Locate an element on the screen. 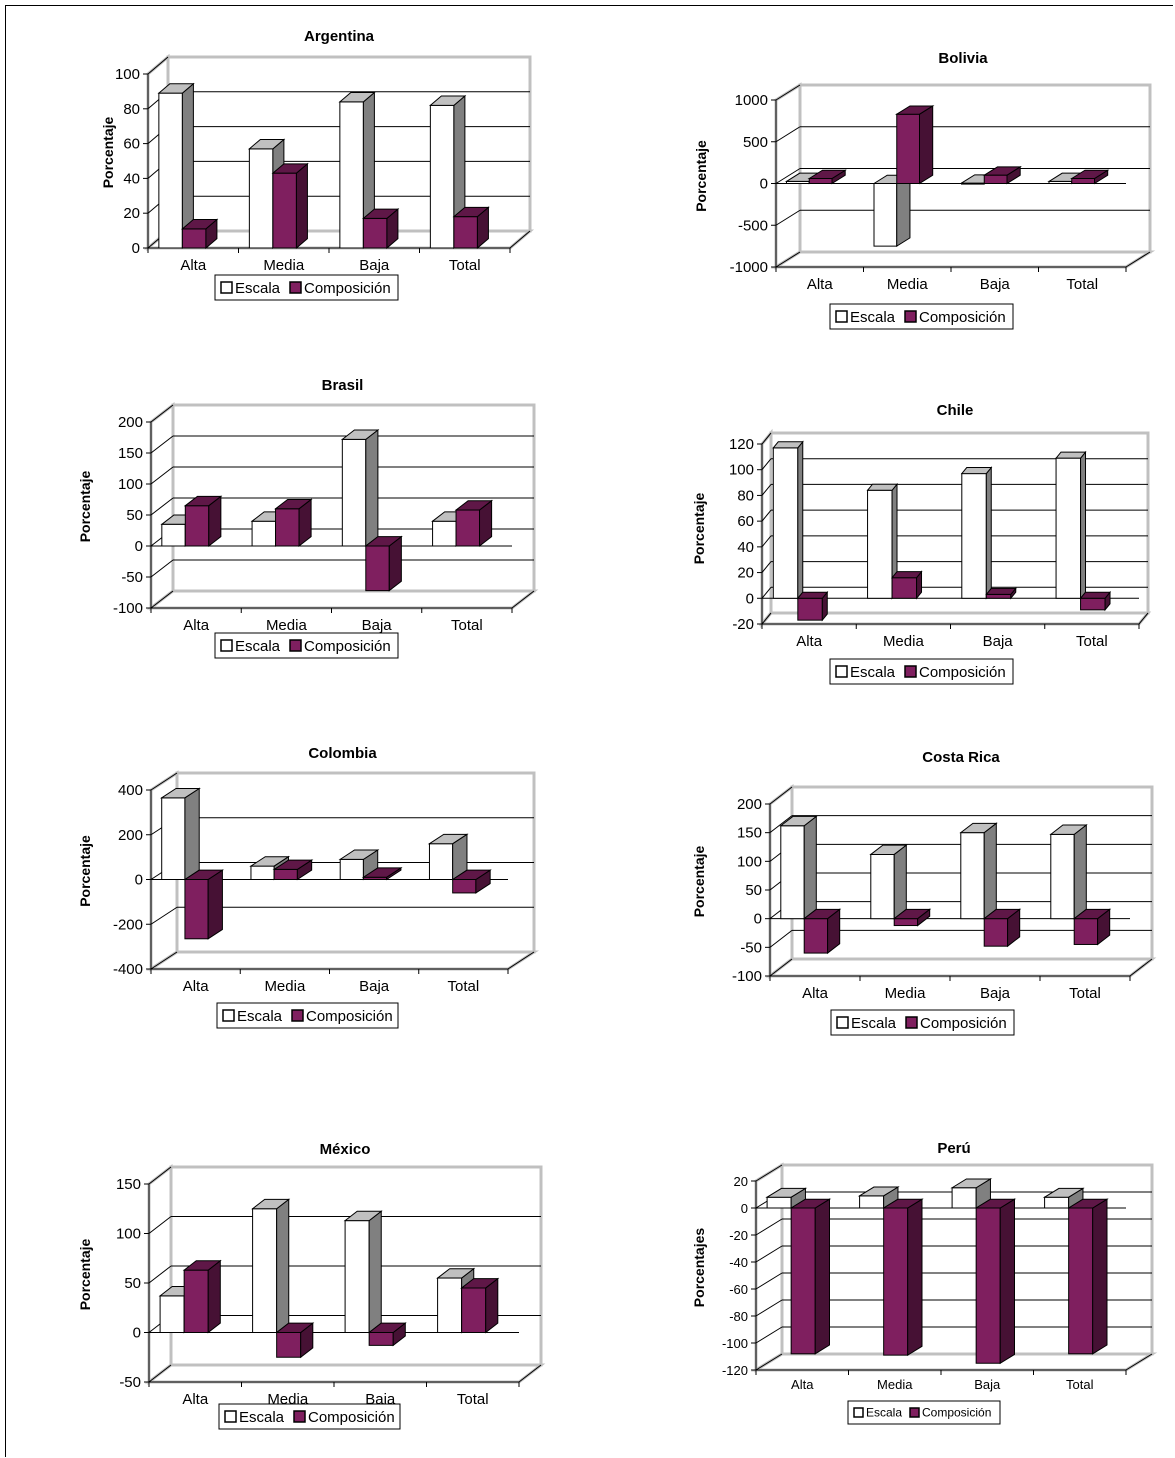 This screenshot has width=1175, height=1458. y-axis-label: Porcentaje is located at coordinates (85, 871).